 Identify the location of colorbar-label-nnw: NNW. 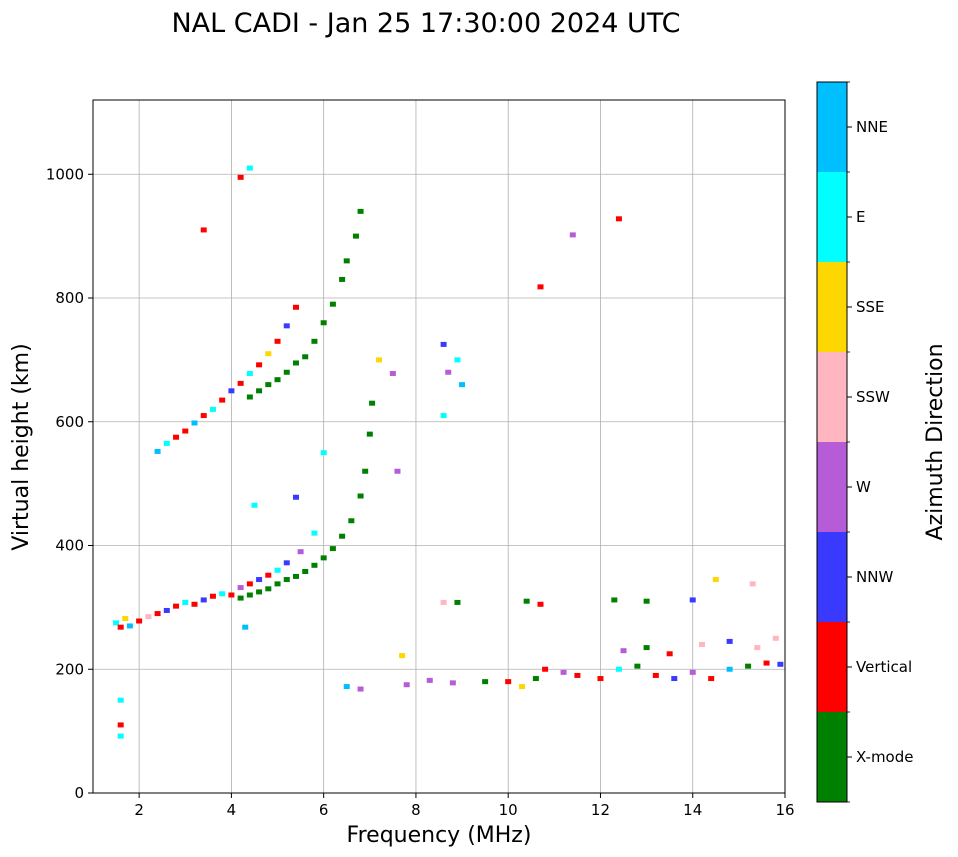
(874, 577).